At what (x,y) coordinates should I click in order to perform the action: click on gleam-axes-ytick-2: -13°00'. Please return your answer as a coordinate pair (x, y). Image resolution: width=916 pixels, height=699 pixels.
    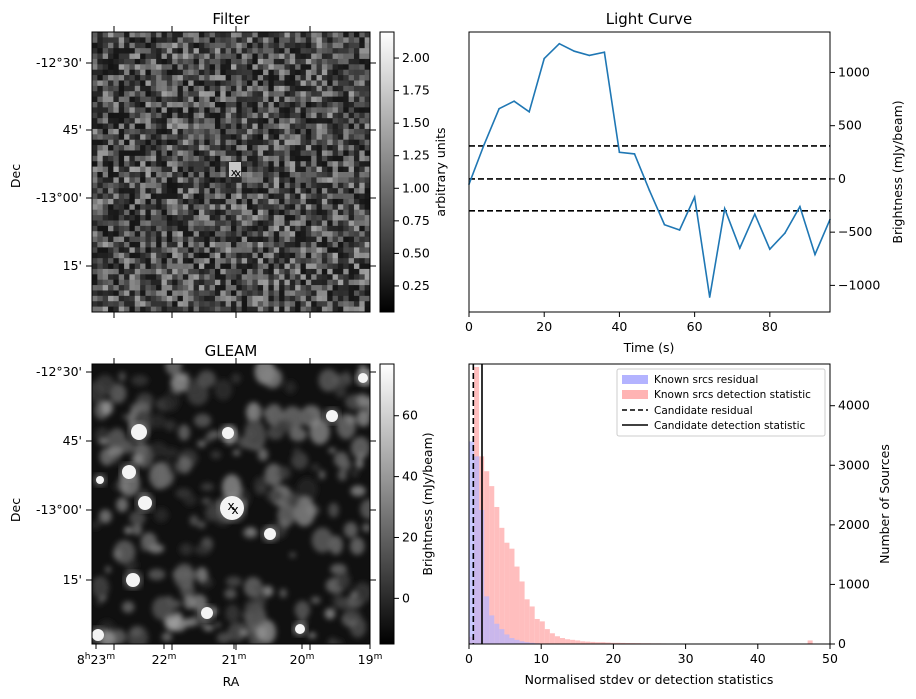
    Looking at the image, I should click on (59, 509).